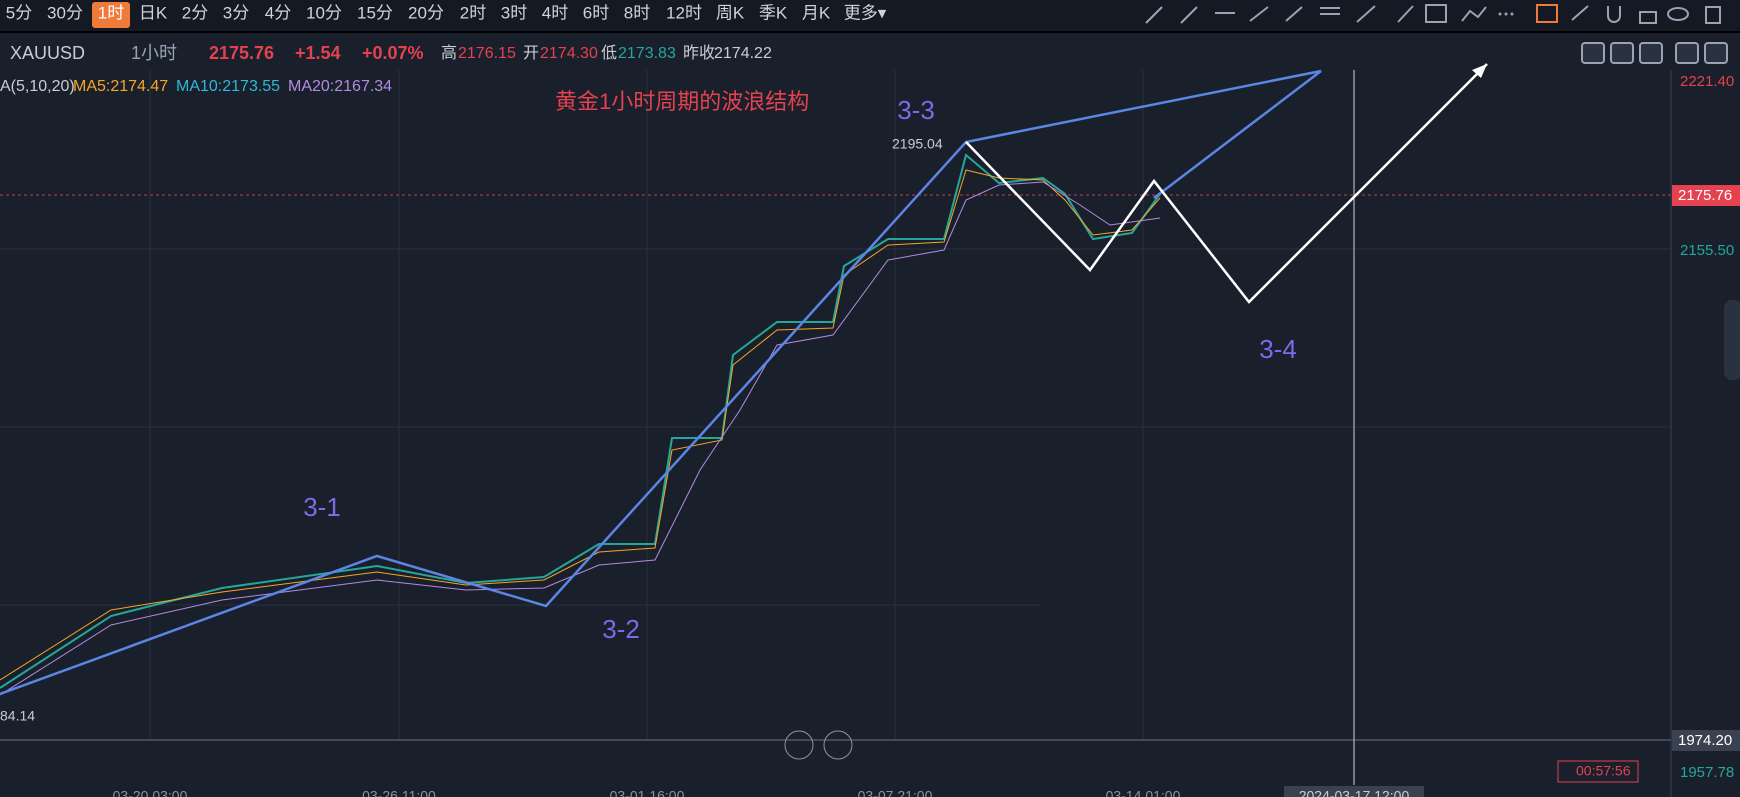 The width and height of the screenshot is (1740, 797). What do you see at coordinates (1278, 349) in the screenshot?
I see `wave-label: 3-4` at bounding box center [1278, 349].